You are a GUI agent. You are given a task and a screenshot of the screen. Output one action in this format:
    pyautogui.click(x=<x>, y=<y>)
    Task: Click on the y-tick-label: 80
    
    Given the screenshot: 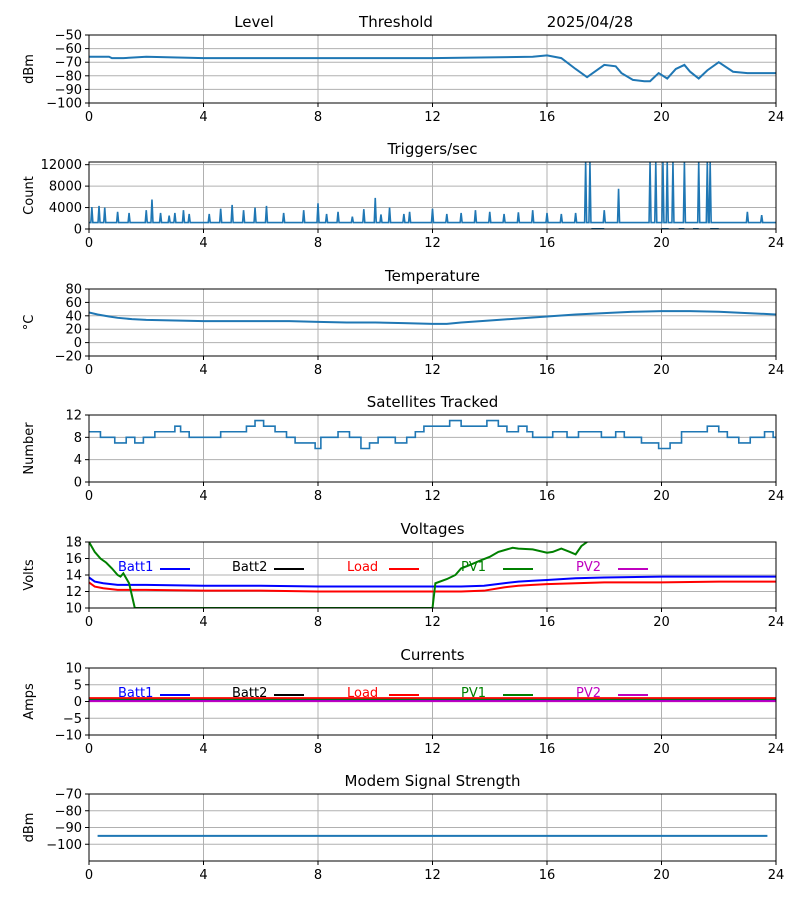 What is the action you would take?
    pyautogui.click(x=73, y=290)
    